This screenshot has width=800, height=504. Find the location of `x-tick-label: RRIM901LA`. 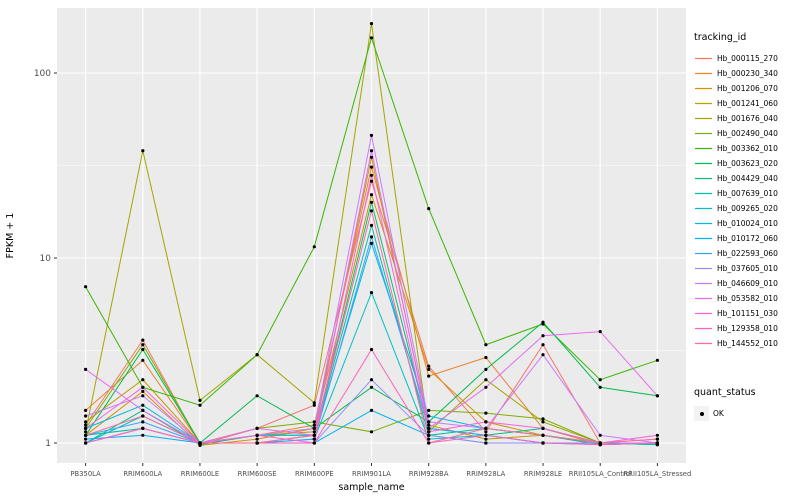

x-tick-label: RRIM901LA is located at coordinates (371, 474).